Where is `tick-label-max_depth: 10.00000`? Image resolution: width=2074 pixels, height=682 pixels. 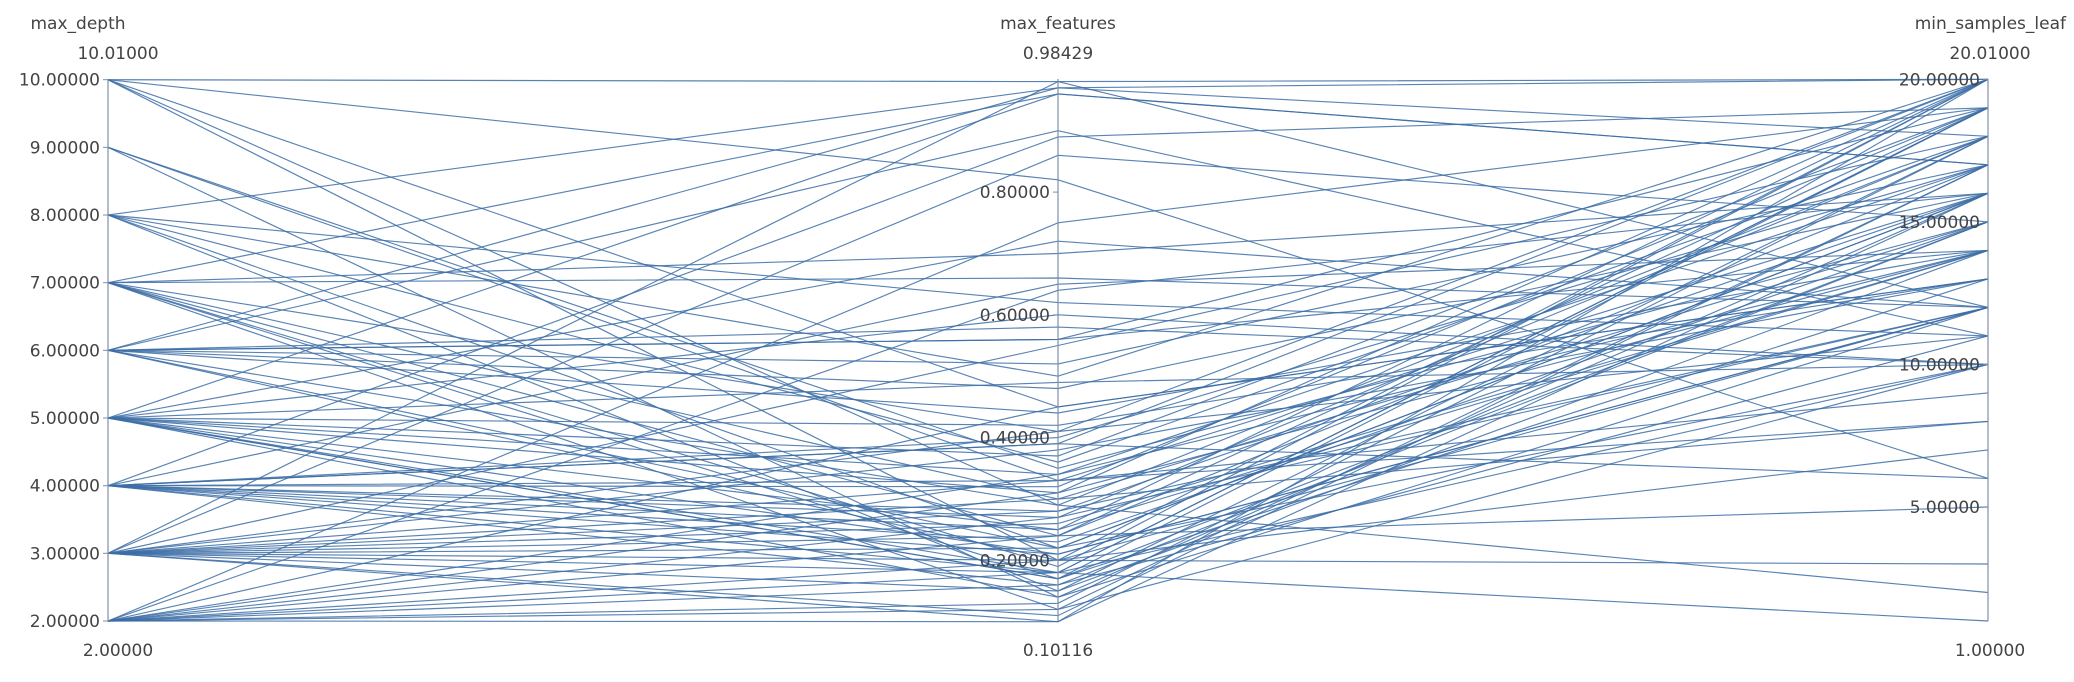 tick-label-max_depth: 10.00000 is located at coordinates (59, 81).